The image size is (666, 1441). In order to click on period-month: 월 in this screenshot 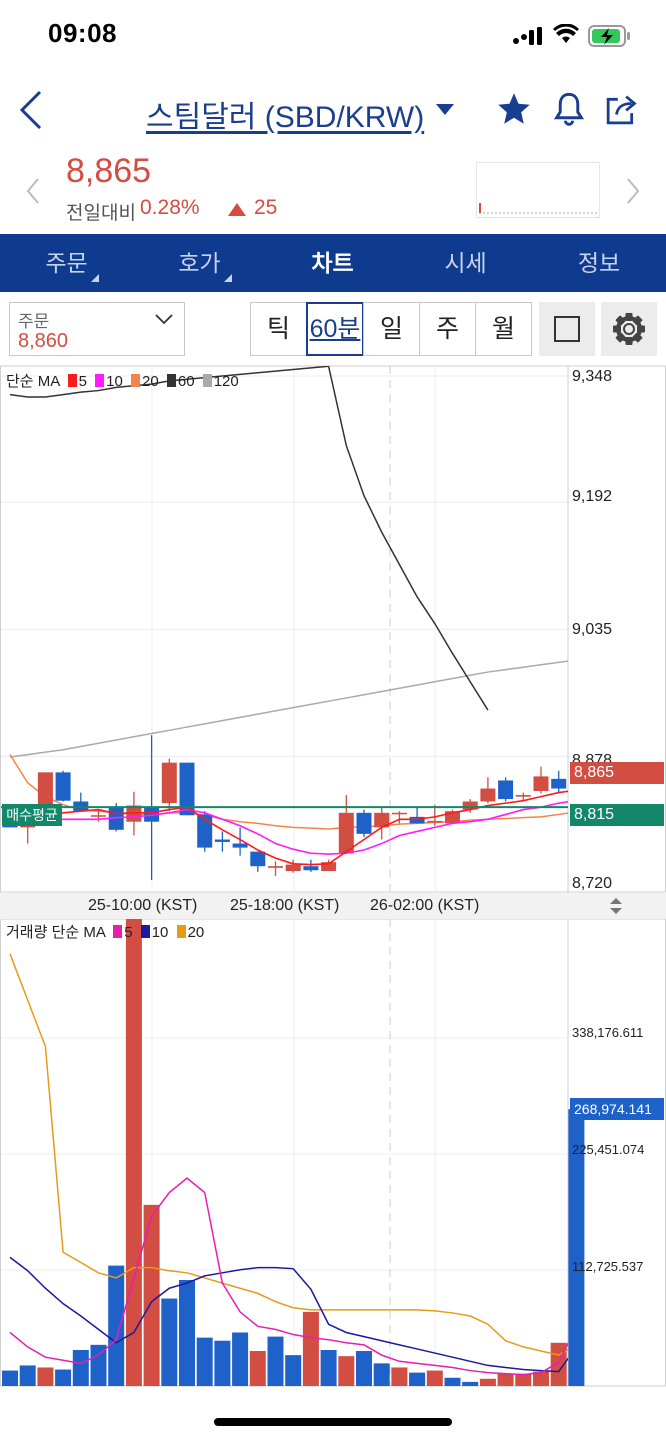, I will do `click(503, 329)`.